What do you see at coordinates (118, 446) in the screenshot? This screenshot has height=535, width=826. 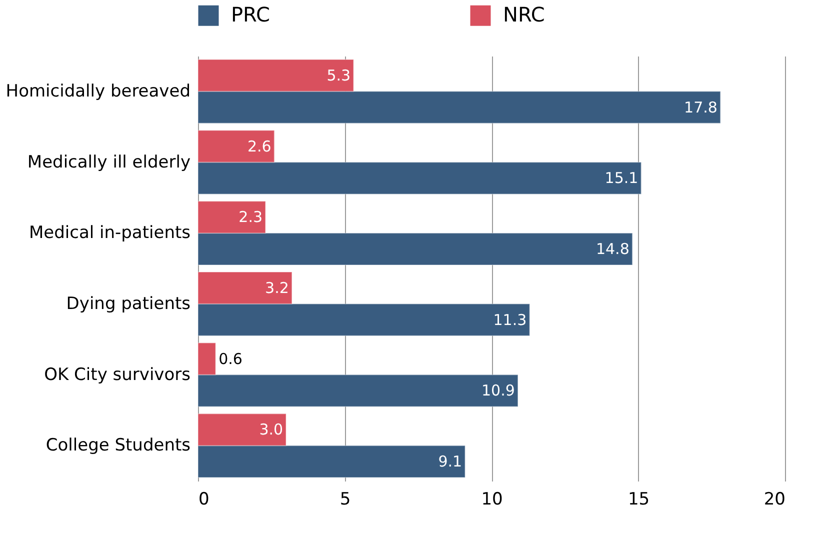 I see `y-tick-label: College Students` at bounding box center [118, 446].